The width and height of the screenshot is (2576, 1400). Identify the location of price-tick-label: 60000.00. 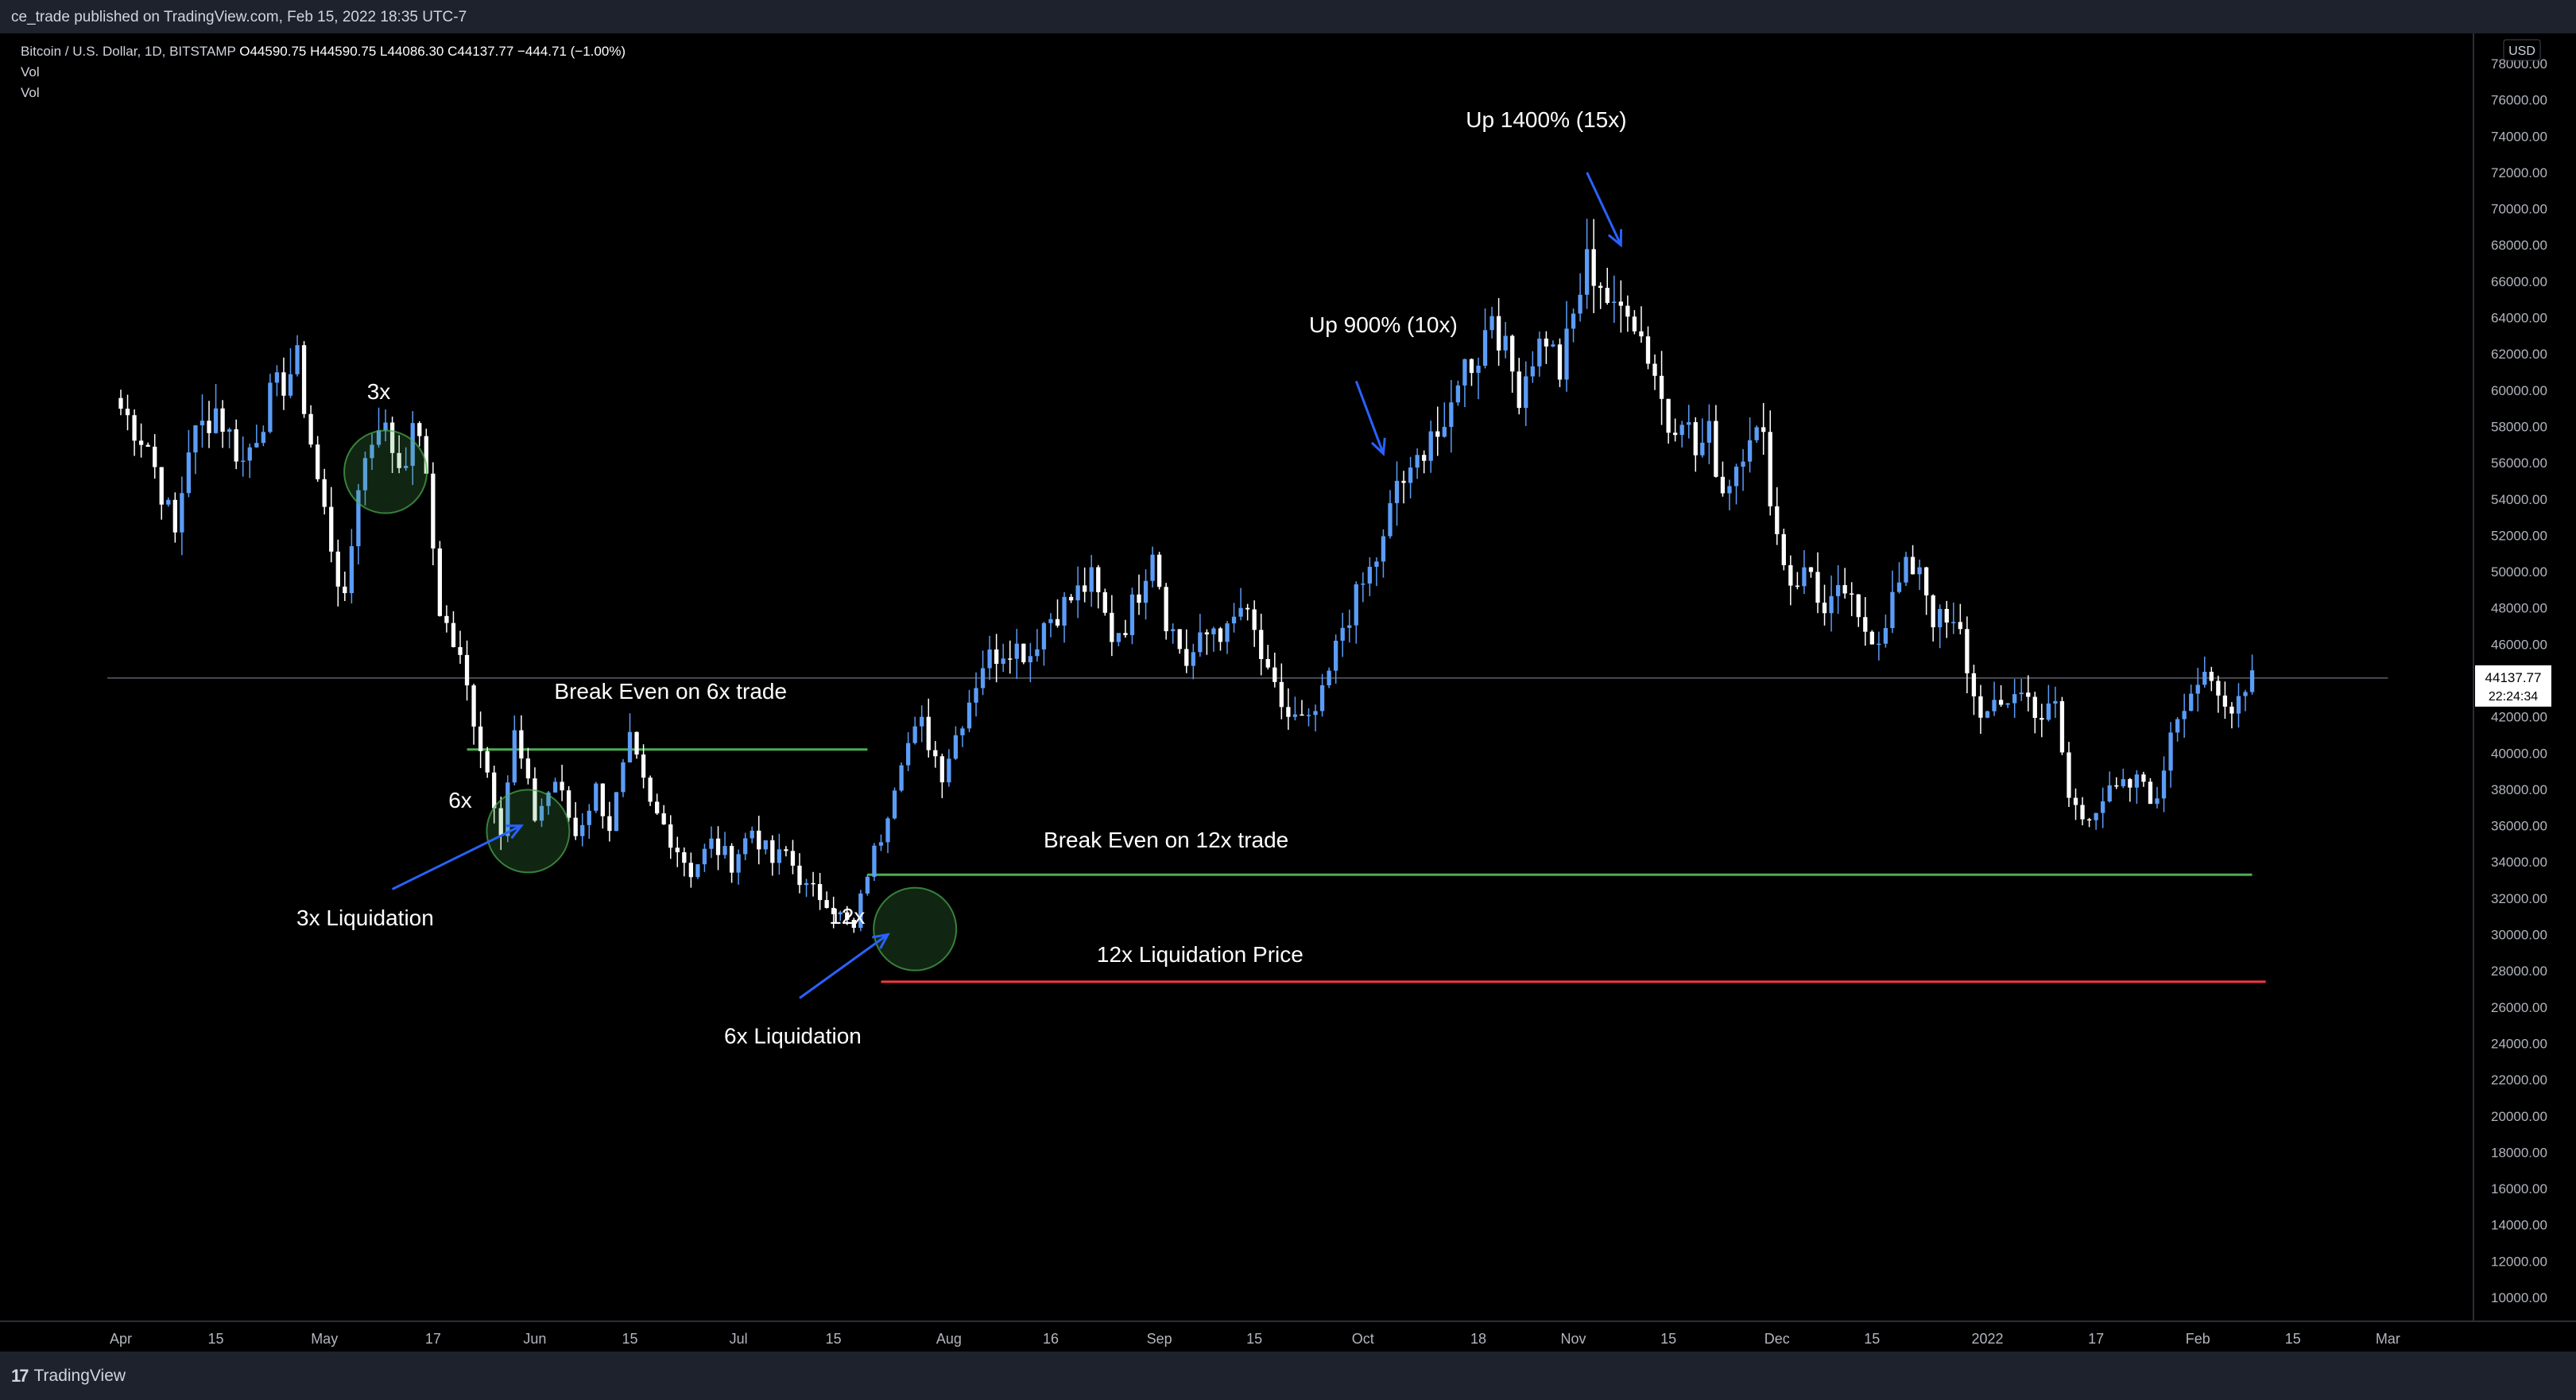
(2519, 390).